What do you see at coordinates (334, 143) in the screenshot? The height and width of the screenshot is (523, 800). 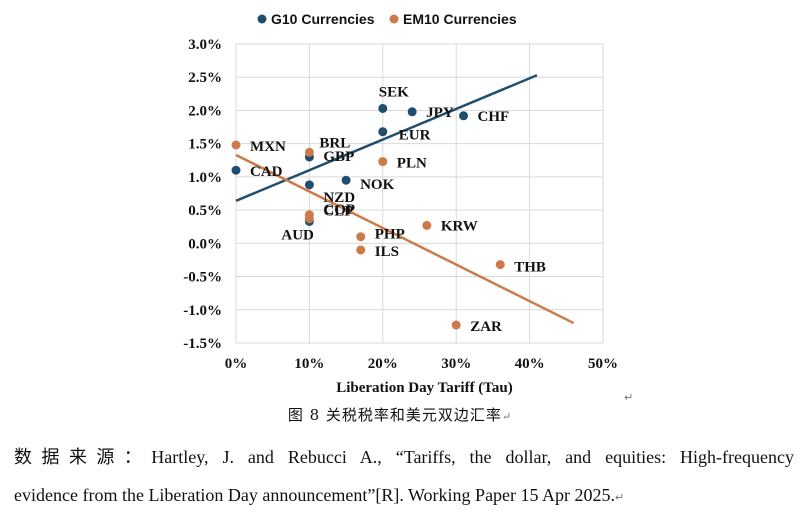 I see `point-label-brl: BRL` at bounding box center [334, 143].